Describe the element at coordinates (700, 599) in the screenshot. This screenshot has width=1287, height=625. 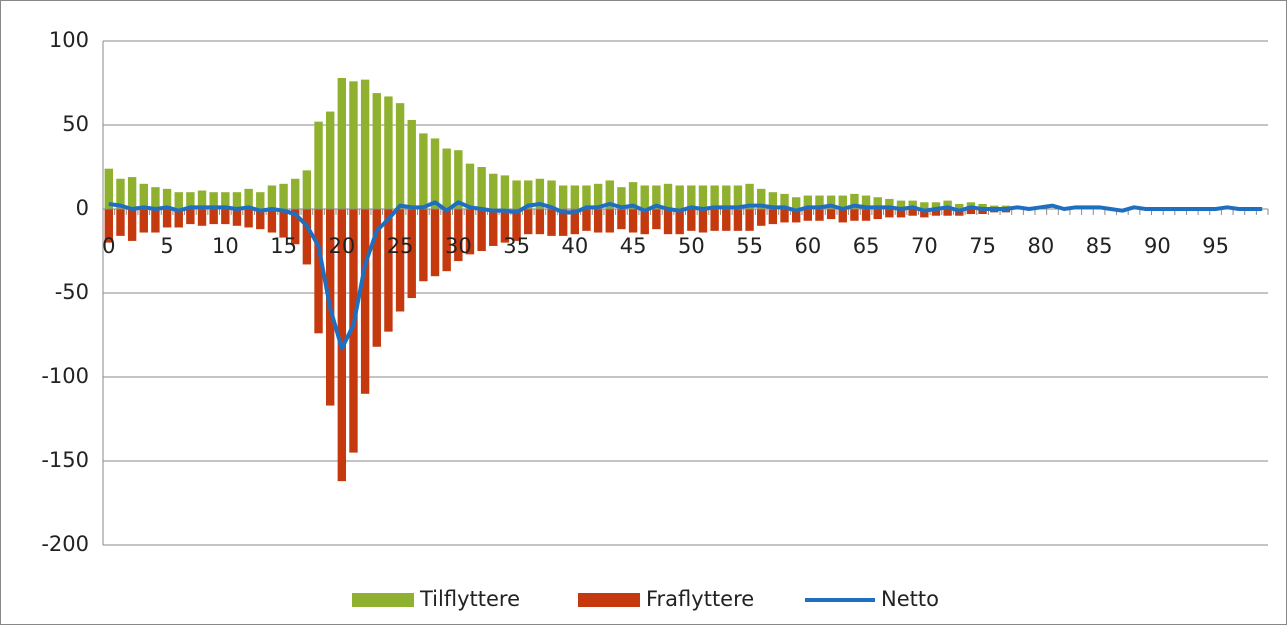
I see `legend-label: Fraflyttere` at that location.